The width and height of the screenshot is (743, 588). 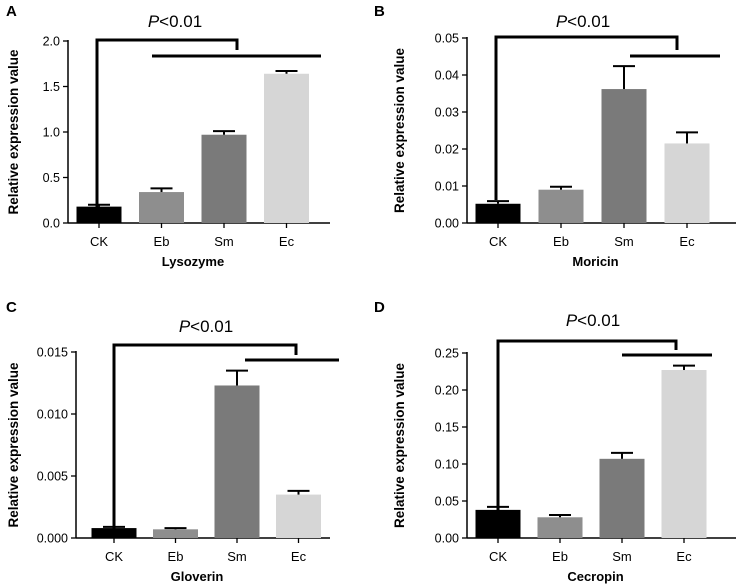 What do you see at coordinates (52, 353) in the screenshot?
I see `y-tick-label: 0.015` at bounding box center [52, 353].